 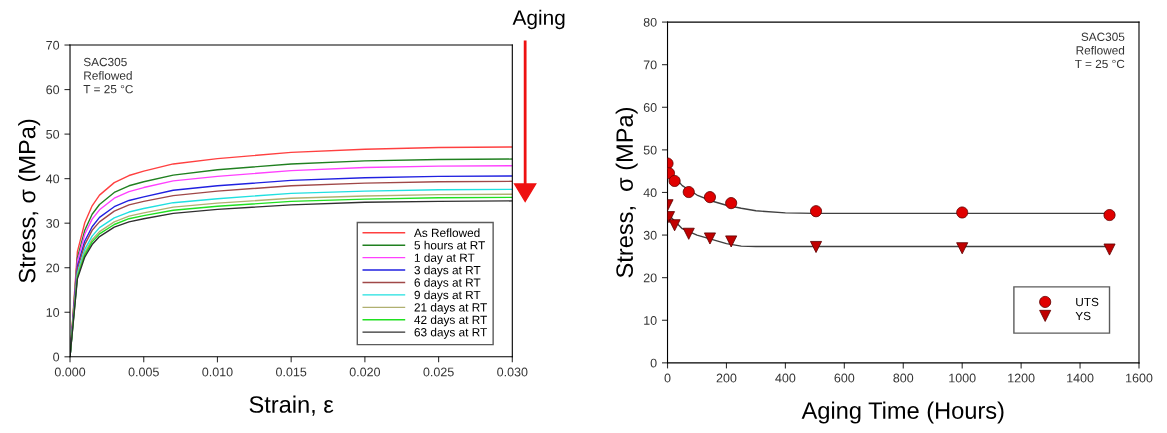 I want to click on legend-label: 63 days at RT, so click(x=450, y=333).